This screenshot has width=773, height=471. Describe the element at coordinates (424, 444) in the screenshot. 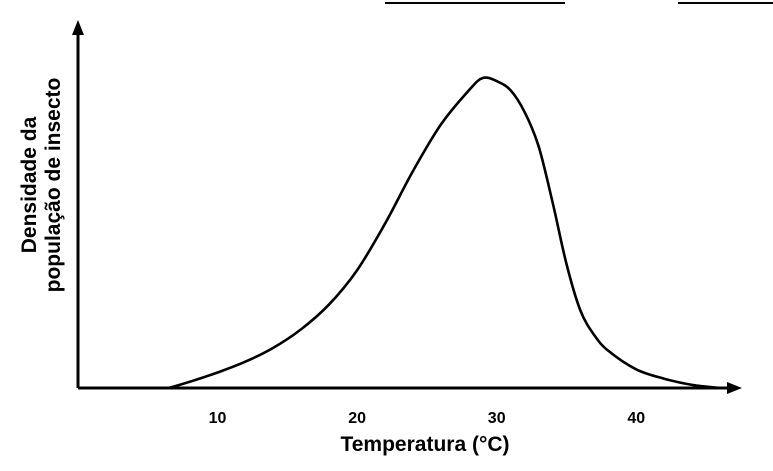

I see `x-axis-label: Temperatura (°C)` at that location.